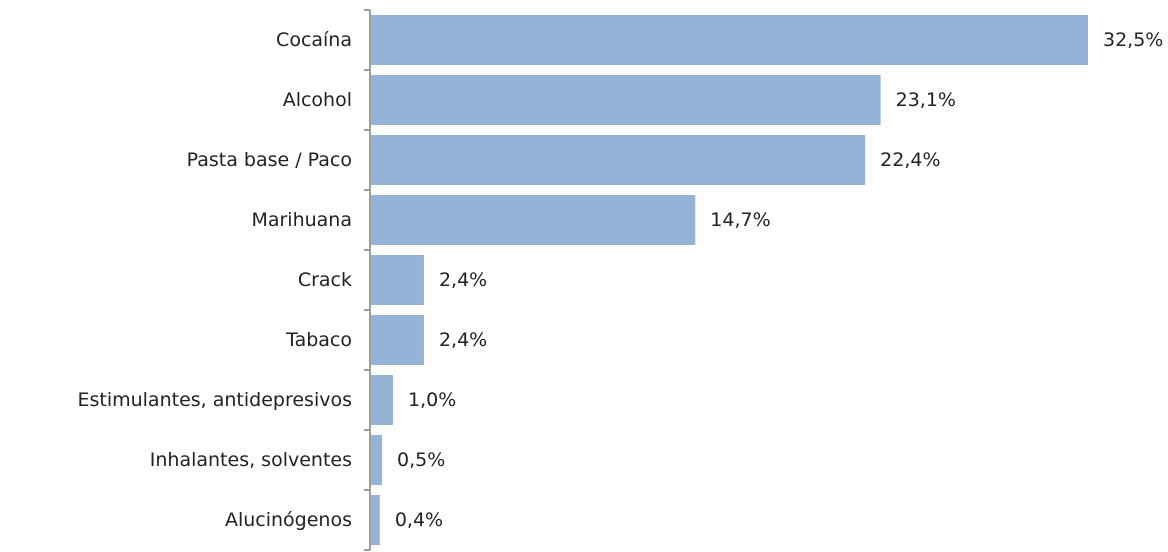 The height and width of the screenshot is (552, 1168). I want to click on category-label: Alucinógenos, so click(288, 520).